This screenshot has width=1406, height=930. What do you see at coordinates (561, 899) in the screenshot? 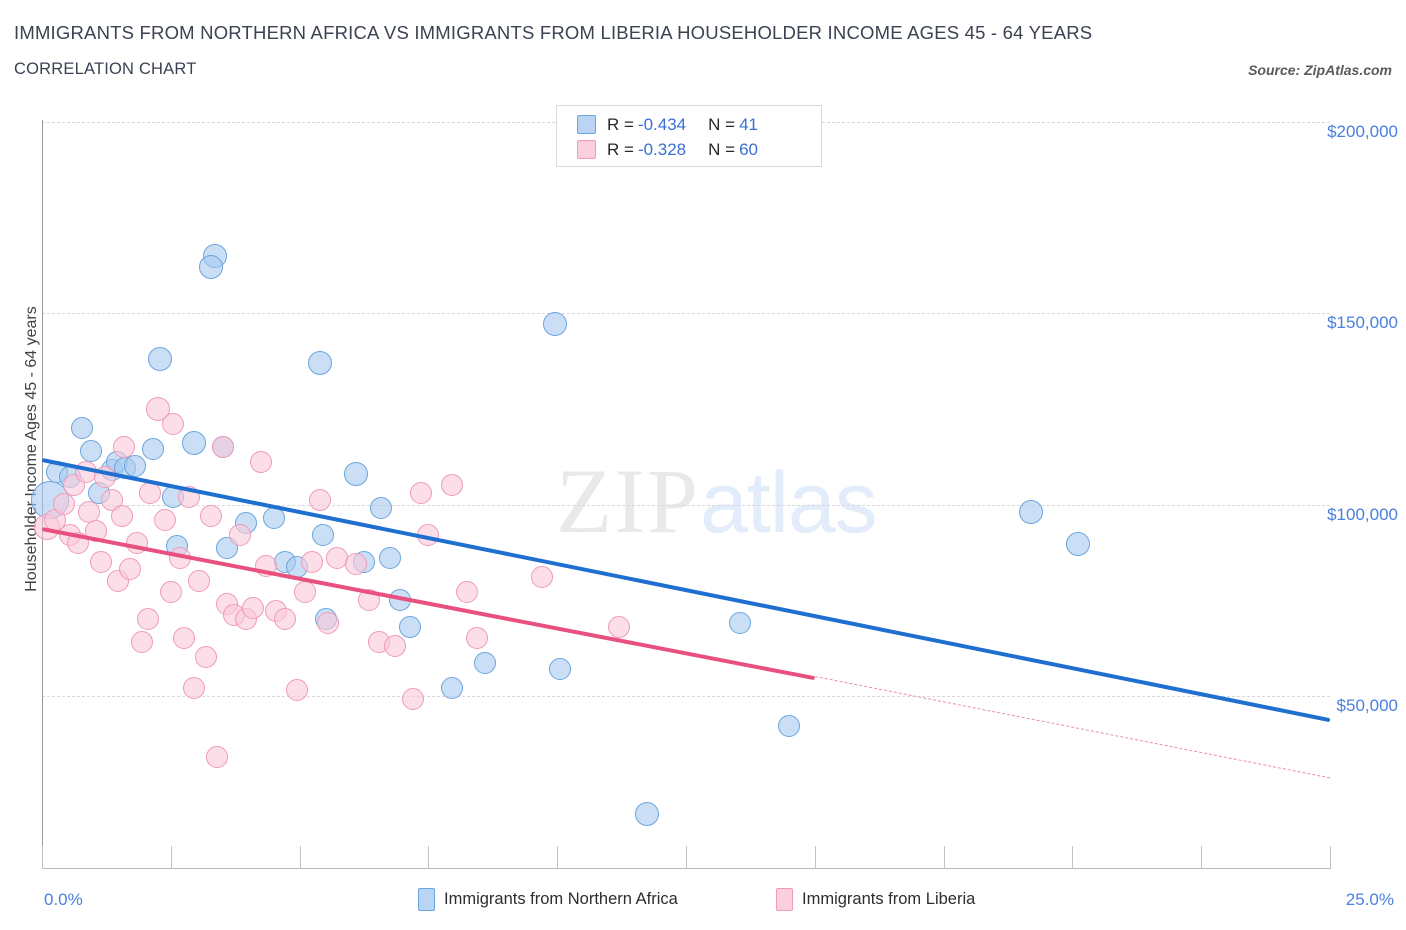
I see `legend-label-northern-africa: Immigrants from Northern Africa` at bounding box center [561, 899].